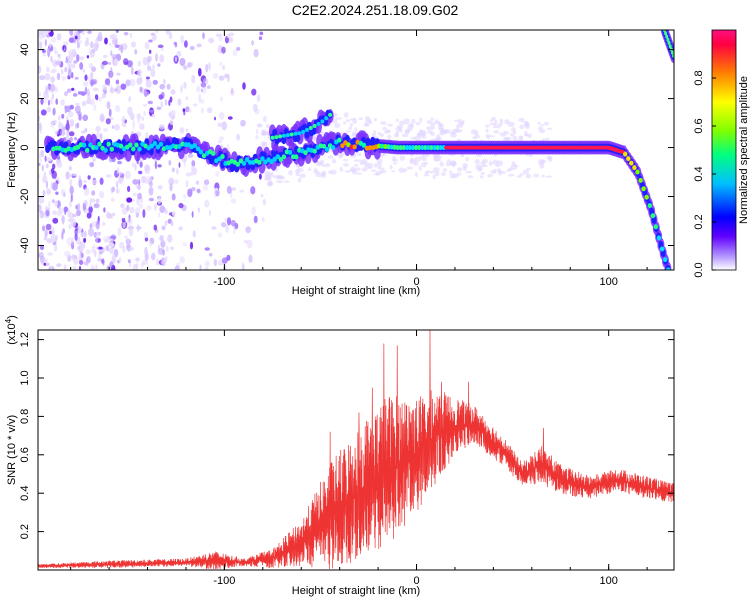 The width and height of the screenshot is (750, 600). I want to click on snr-y-tick-label: 1.2, so click(25, 339).